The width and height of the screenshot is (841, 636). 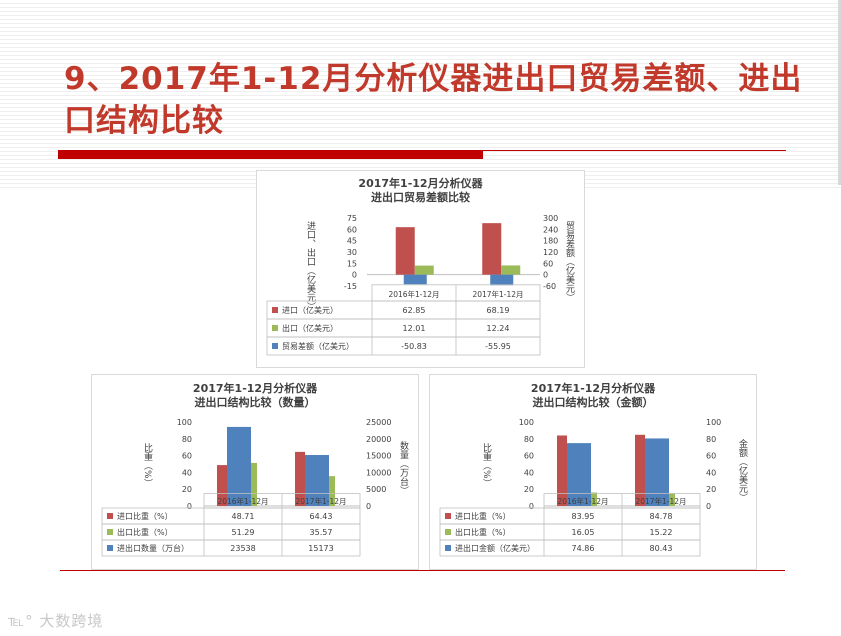 What do you see at coordinates (742, 470) in the screenshot?
I see `y2-axis-label: 金额（亿美元）` at bounding box center [742, 470].